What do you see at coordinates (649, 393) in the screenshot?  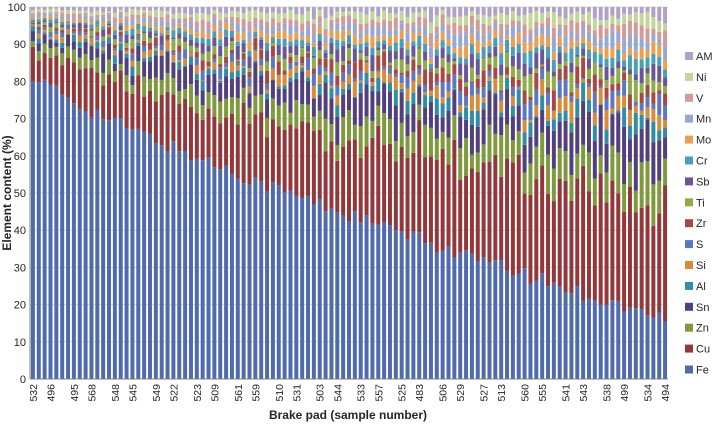 I see `x-tick-label: 534` at bounding box center [649, 393].